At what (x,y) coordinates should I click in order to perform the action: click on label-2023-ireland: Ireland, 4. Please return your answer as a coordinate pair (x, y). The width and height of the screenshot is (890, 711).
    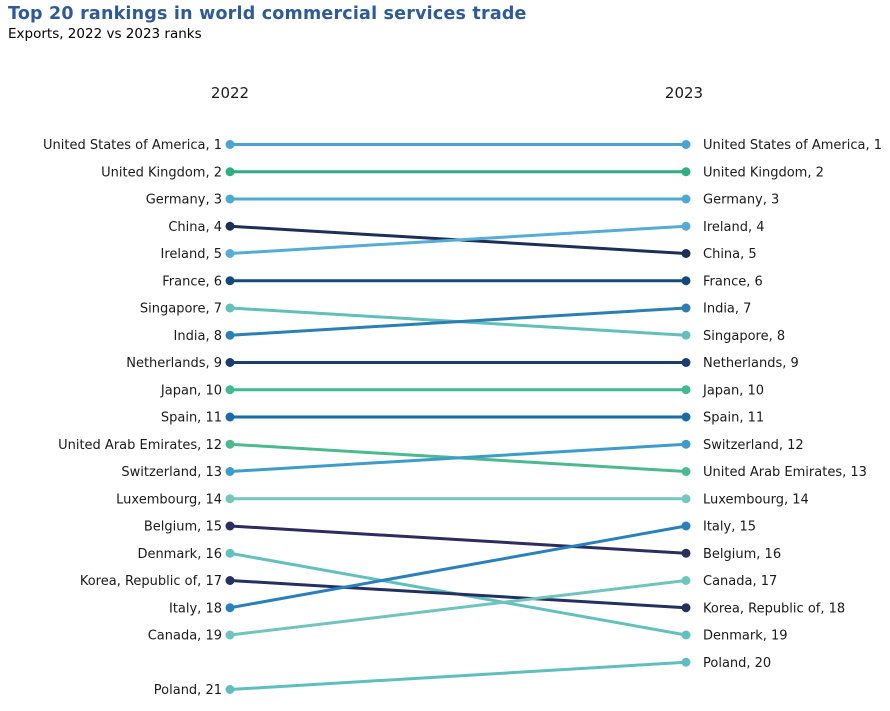
    Looking at the image, I should click on (734, 227).